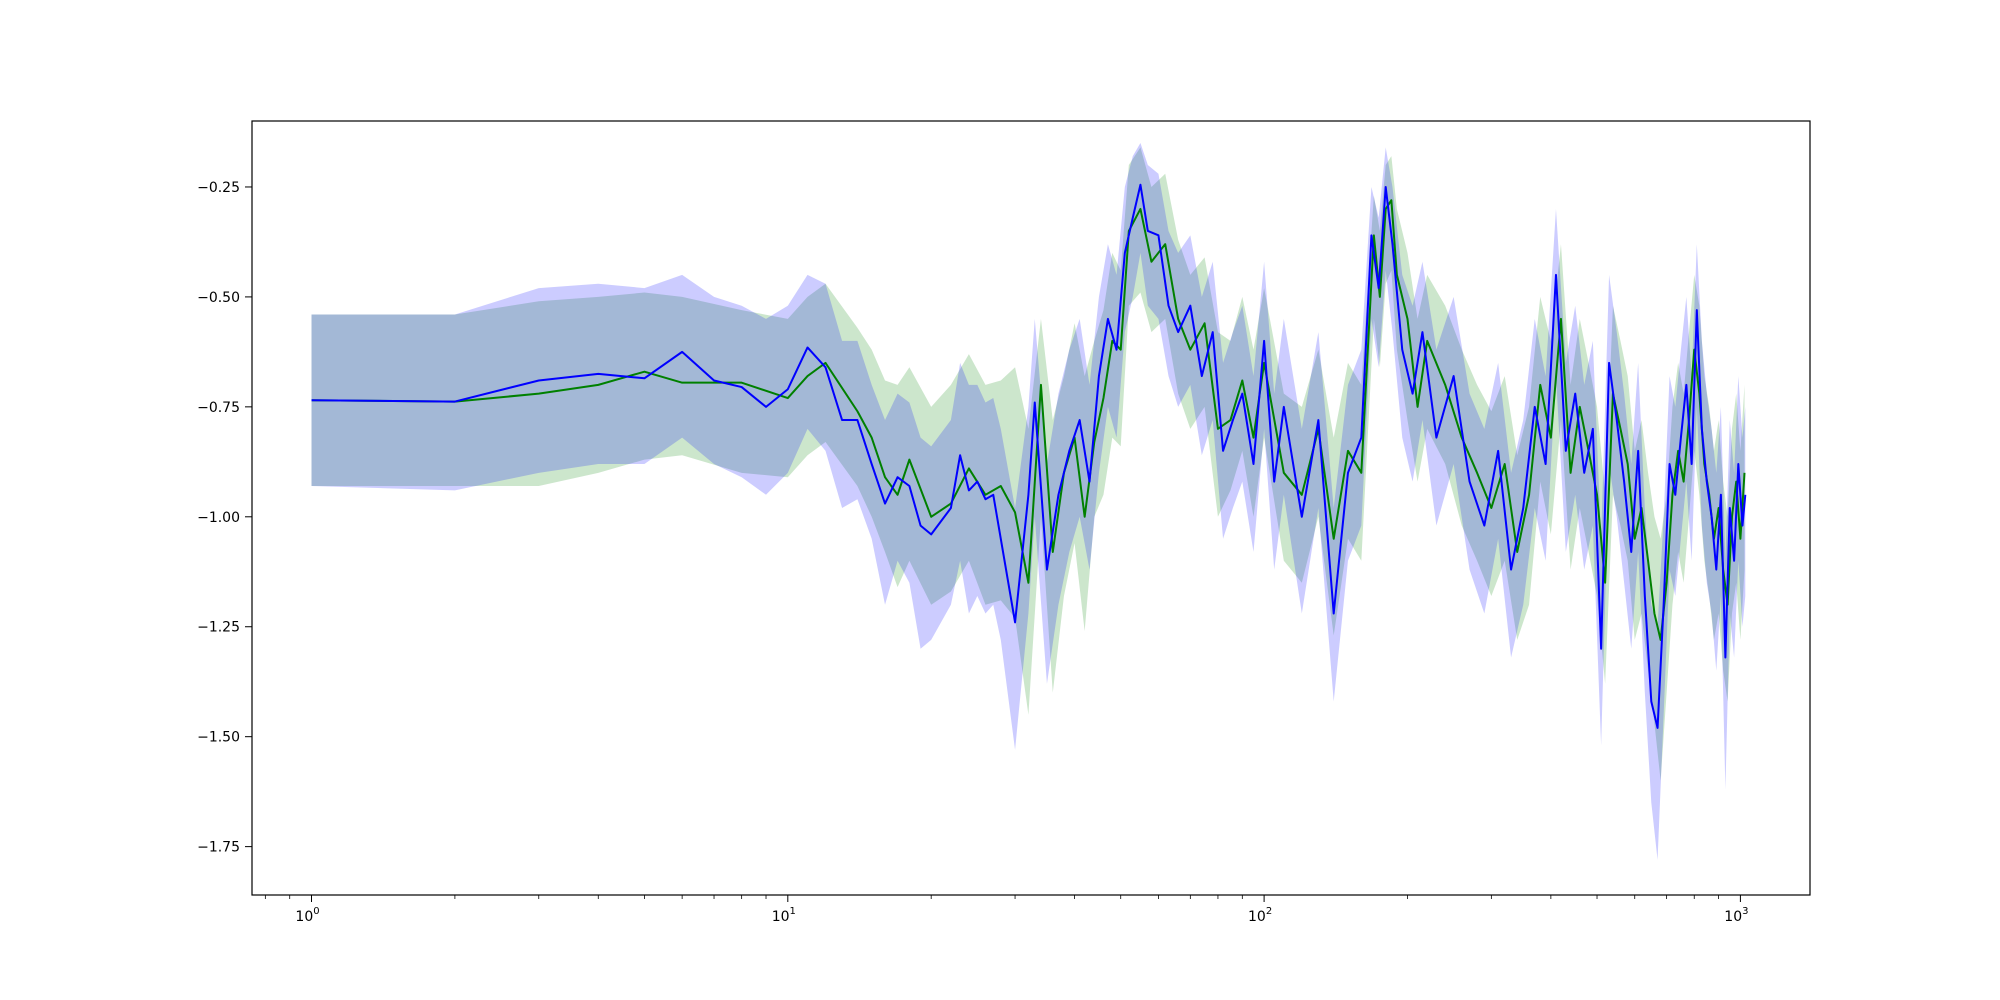 The image size is (2000, 1000). Describe the element at coordinates (218, 518) in the screenshot. I see `y-tick-label: −1.00` at that location.